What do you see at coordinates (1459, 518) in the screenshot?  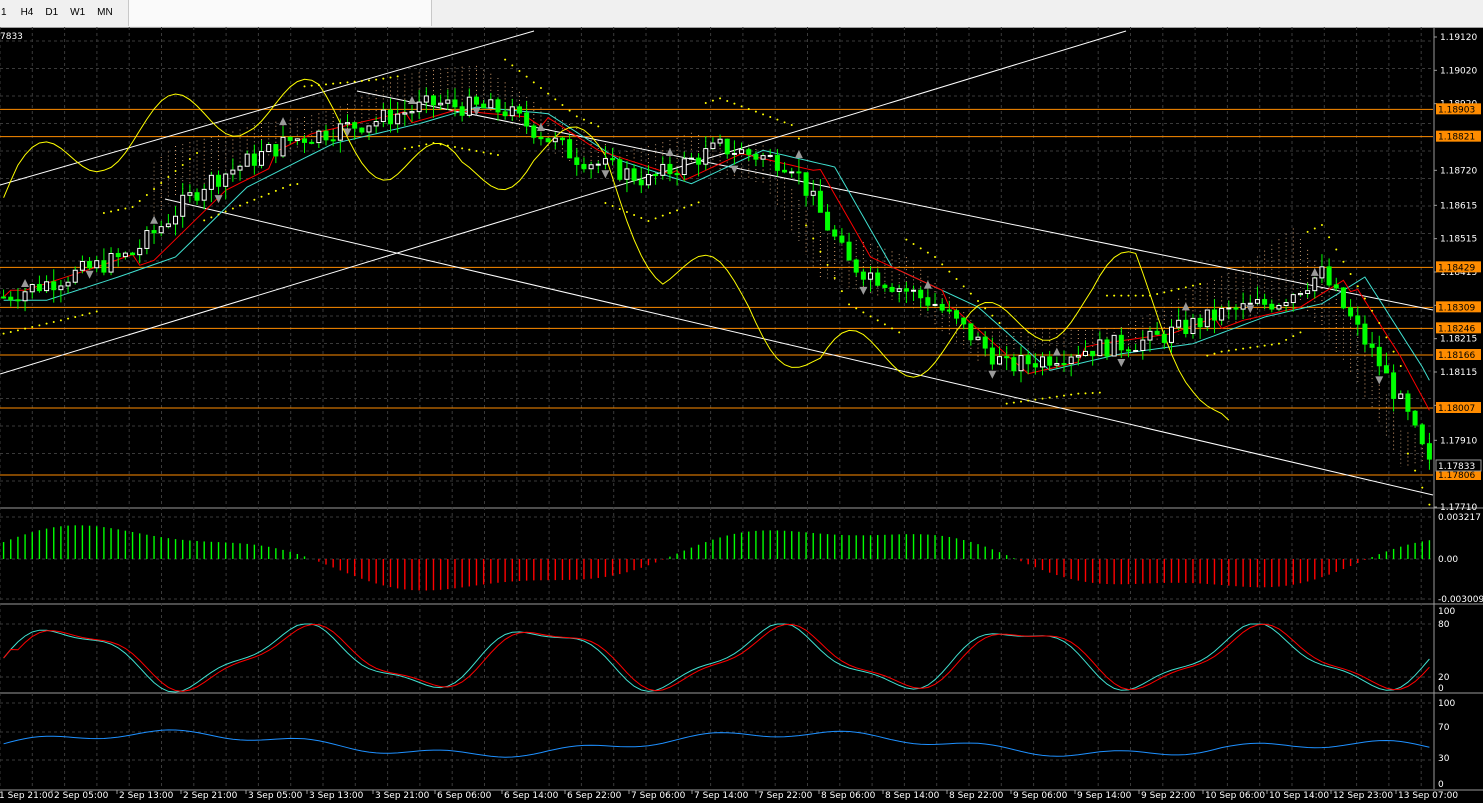 I see `macd-axis-label: 0.003217` at bounding box center [1459, 518].